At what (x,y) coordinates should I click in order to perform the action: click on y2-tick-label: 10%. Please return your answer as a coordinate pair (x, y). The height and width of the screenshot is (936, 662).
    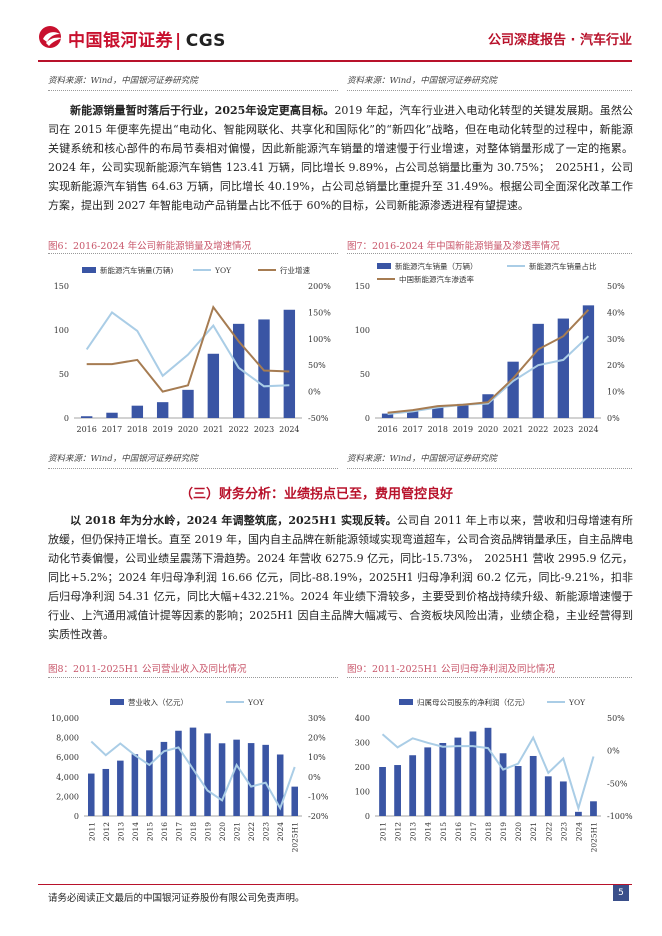
    Looking at the image, I should click on (616, 392).